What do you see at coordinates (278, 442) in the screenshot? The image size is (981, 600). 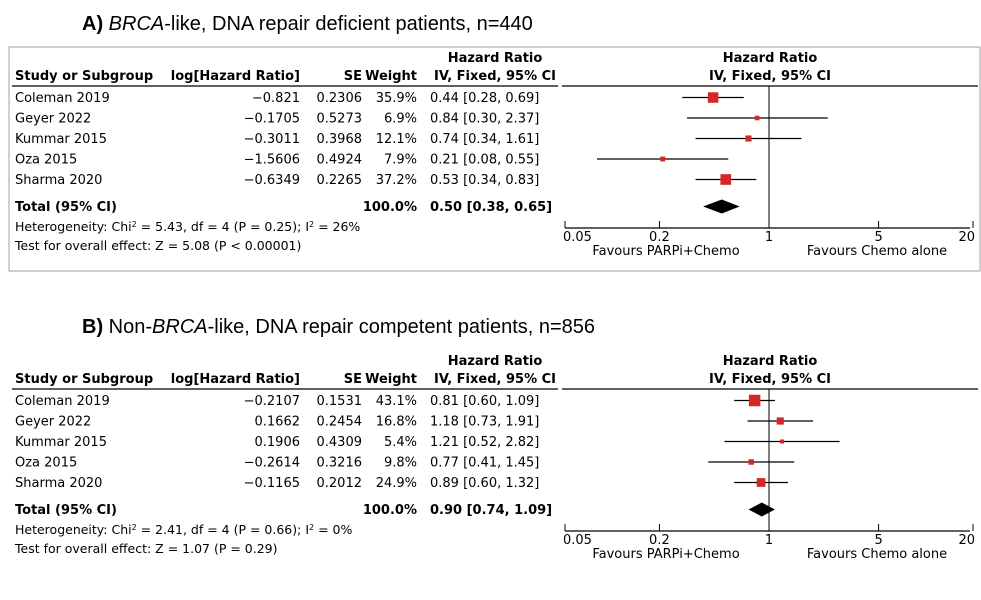 I see `study-loghr: 0.1906` at bounding box center [278, 442].